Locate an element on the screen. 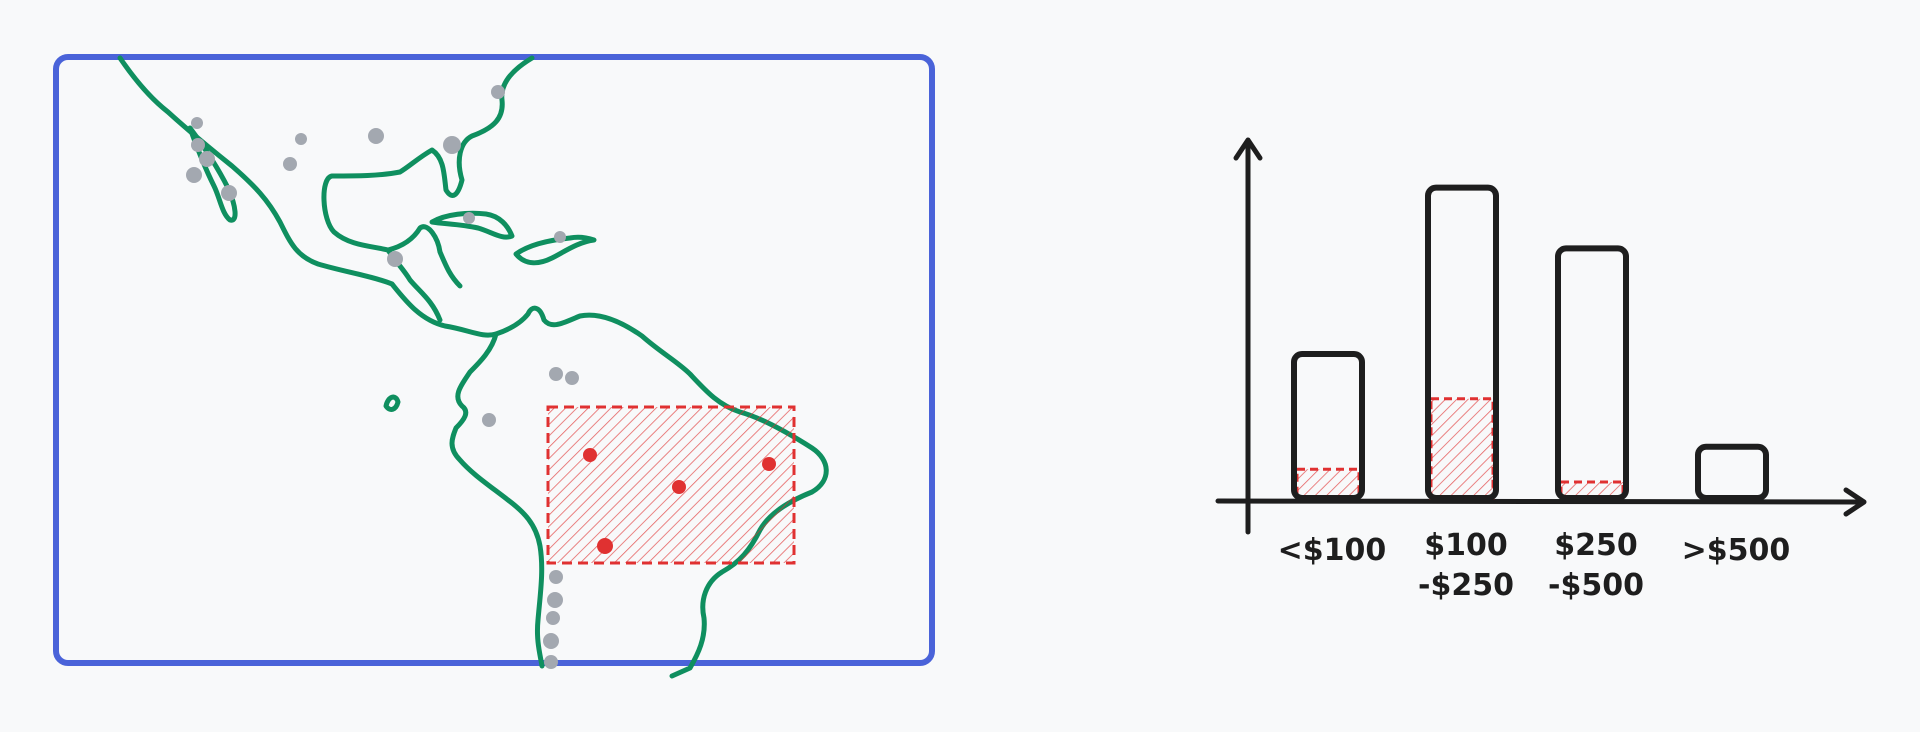 This screenshot has width=1920, height=732. x-axis is located at coordinates (1540, 501).